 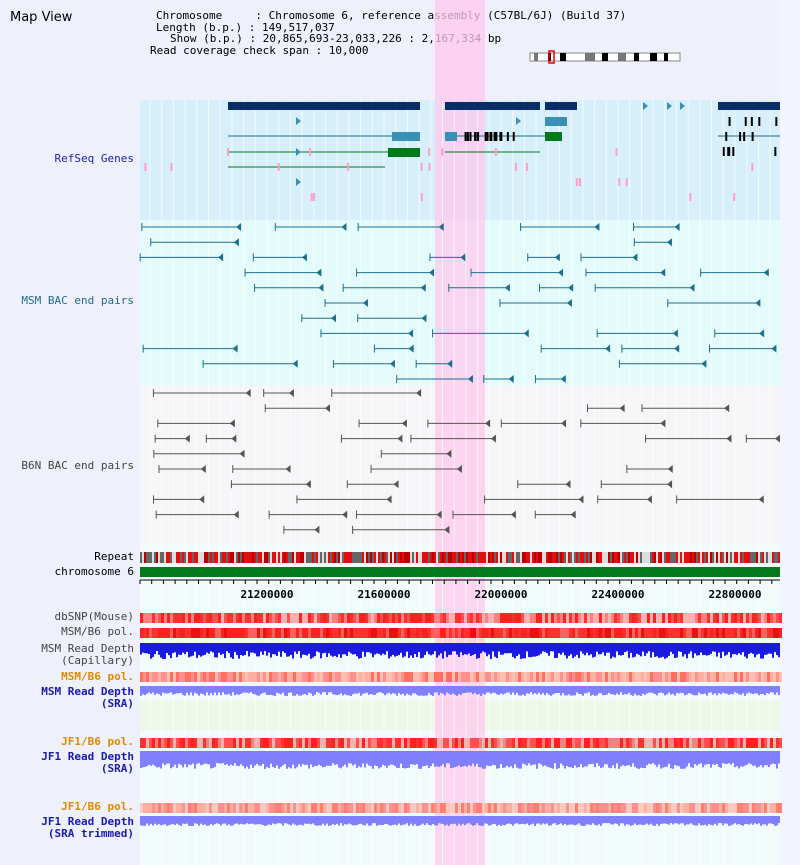 What do you see at coordinates (77, 465) in the screenshot?
I see `b6n-bac-label: B6N BAC end pairs` at bounding box center [77, 465].